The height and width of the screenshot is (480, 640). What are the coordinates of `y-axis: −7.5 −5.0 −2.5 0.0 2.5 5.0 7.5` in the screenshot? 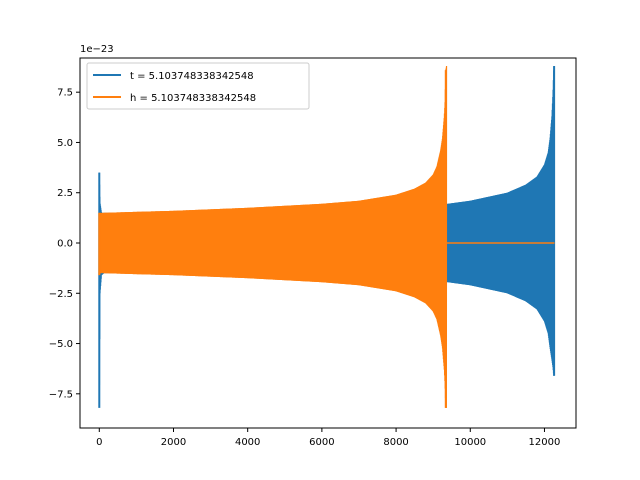 It's located at (64, 244).